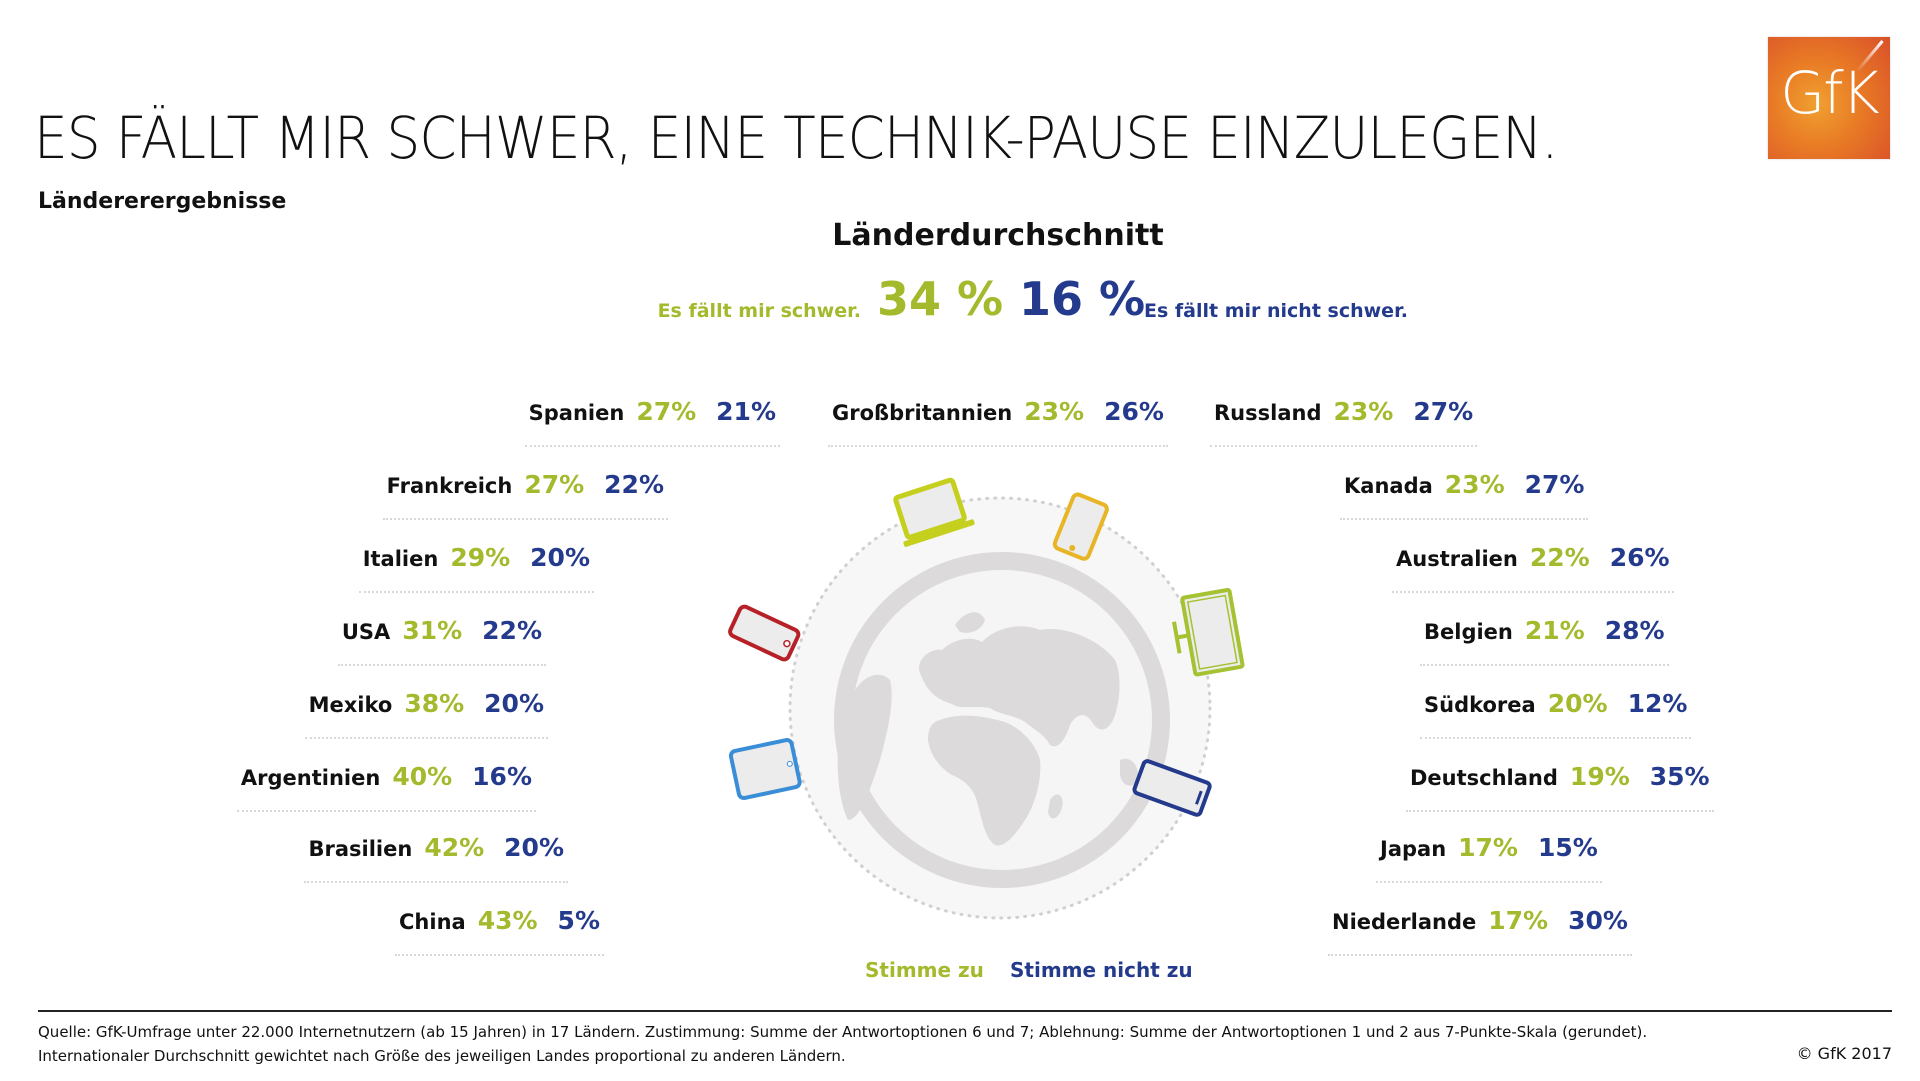 The image size is (1920, 1081). What do you see at coordinates (984, 780) in the screenshot?
I see `africa-shape` at bounding box center [984, 780].